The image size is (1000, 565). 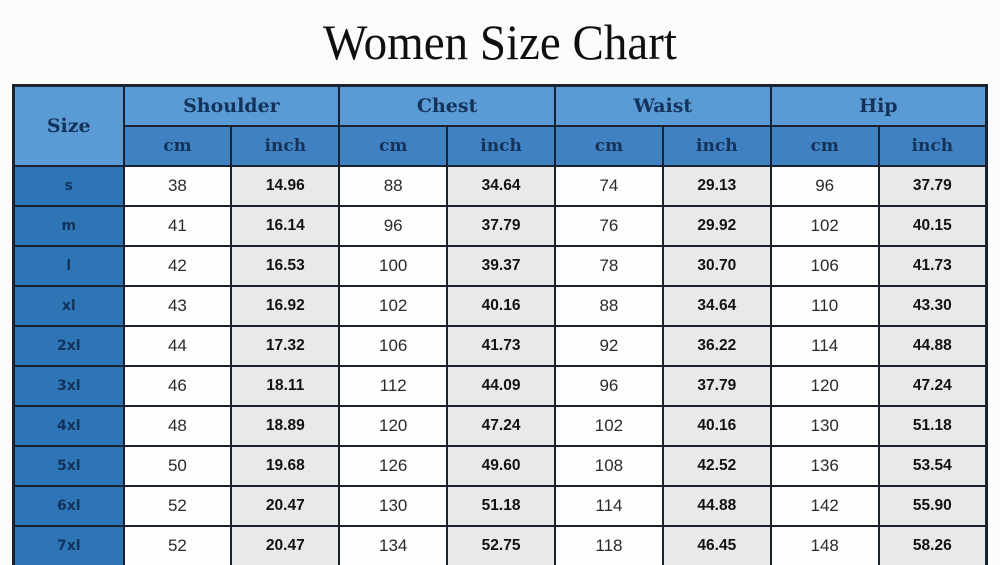 I want to click on chest-cm-value: 130, so click(x=393, y=506).